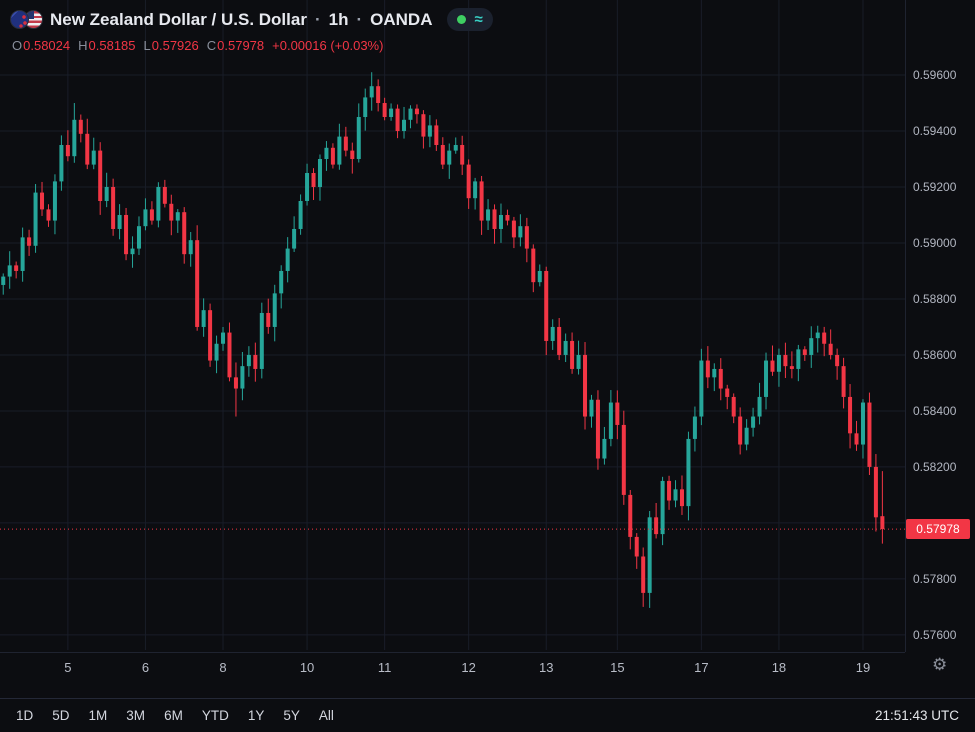  Describe the element at coordinates (468, 667) in the screenshot. I see `time-axis-label: 12` at that location.